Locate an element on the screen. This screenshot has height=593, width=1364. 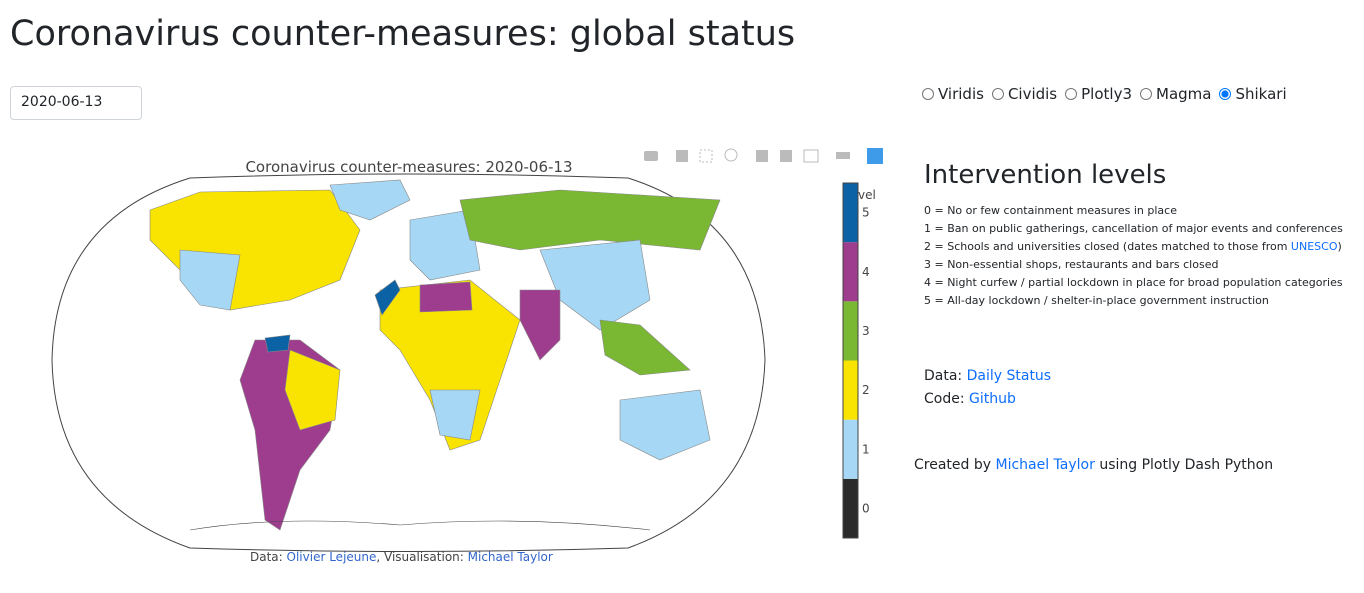
colorbar-frame is located at coordinates (850, 360).